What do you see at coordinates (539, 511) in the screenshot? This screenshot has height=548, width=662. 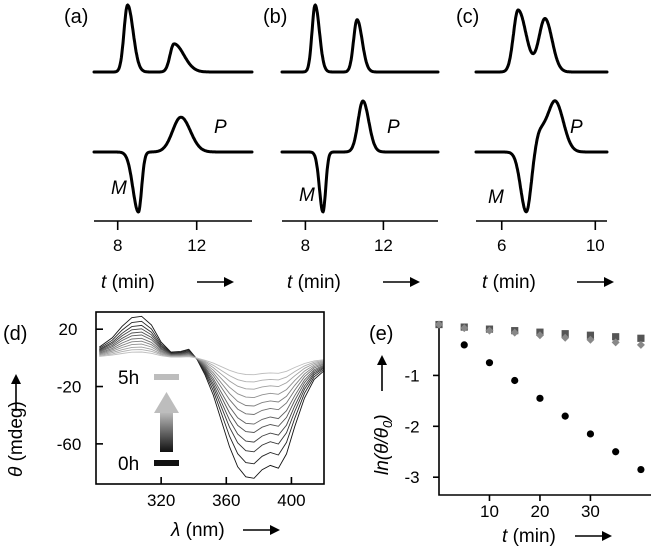 I see `x-tick-label: 20` at bounding box center [539, 511].